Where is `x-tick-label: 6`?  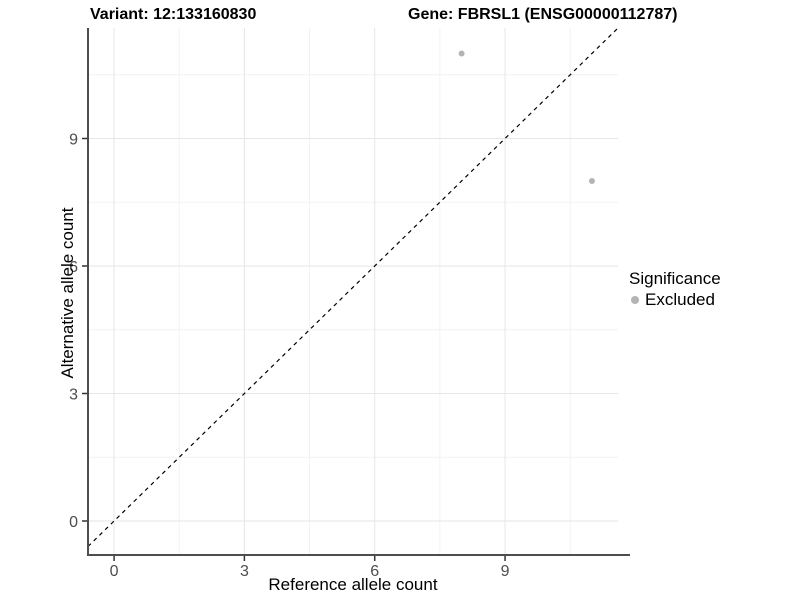 x-tick-label: 6 is located at coordinates (374, 571).